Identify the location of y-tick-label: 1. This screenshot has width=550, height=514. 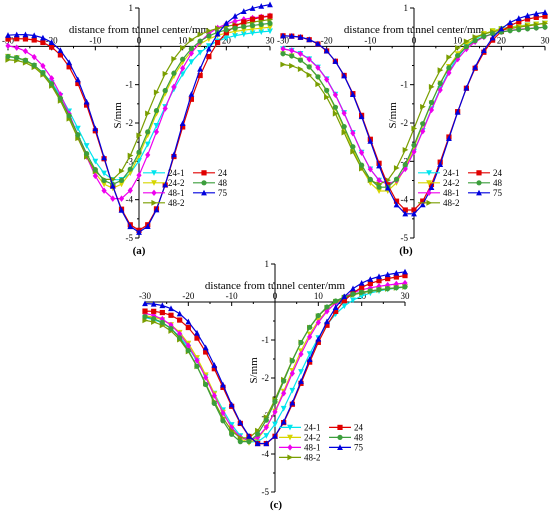
(406, 8).